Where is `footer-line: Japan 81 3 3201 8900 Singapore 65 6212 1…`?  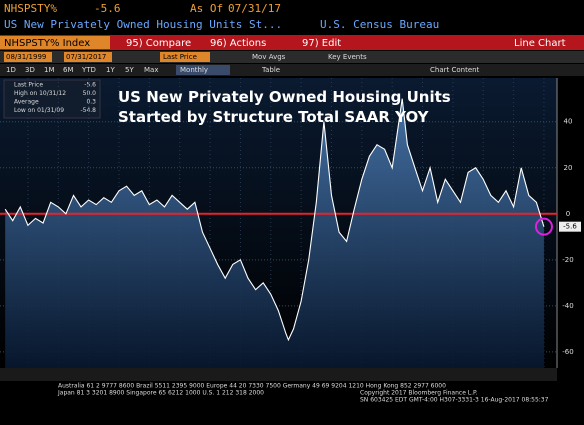 footer-line: Japan 81 3 3201 8900 Singapore 65 6212 1… is located at coordinates (160, 393).